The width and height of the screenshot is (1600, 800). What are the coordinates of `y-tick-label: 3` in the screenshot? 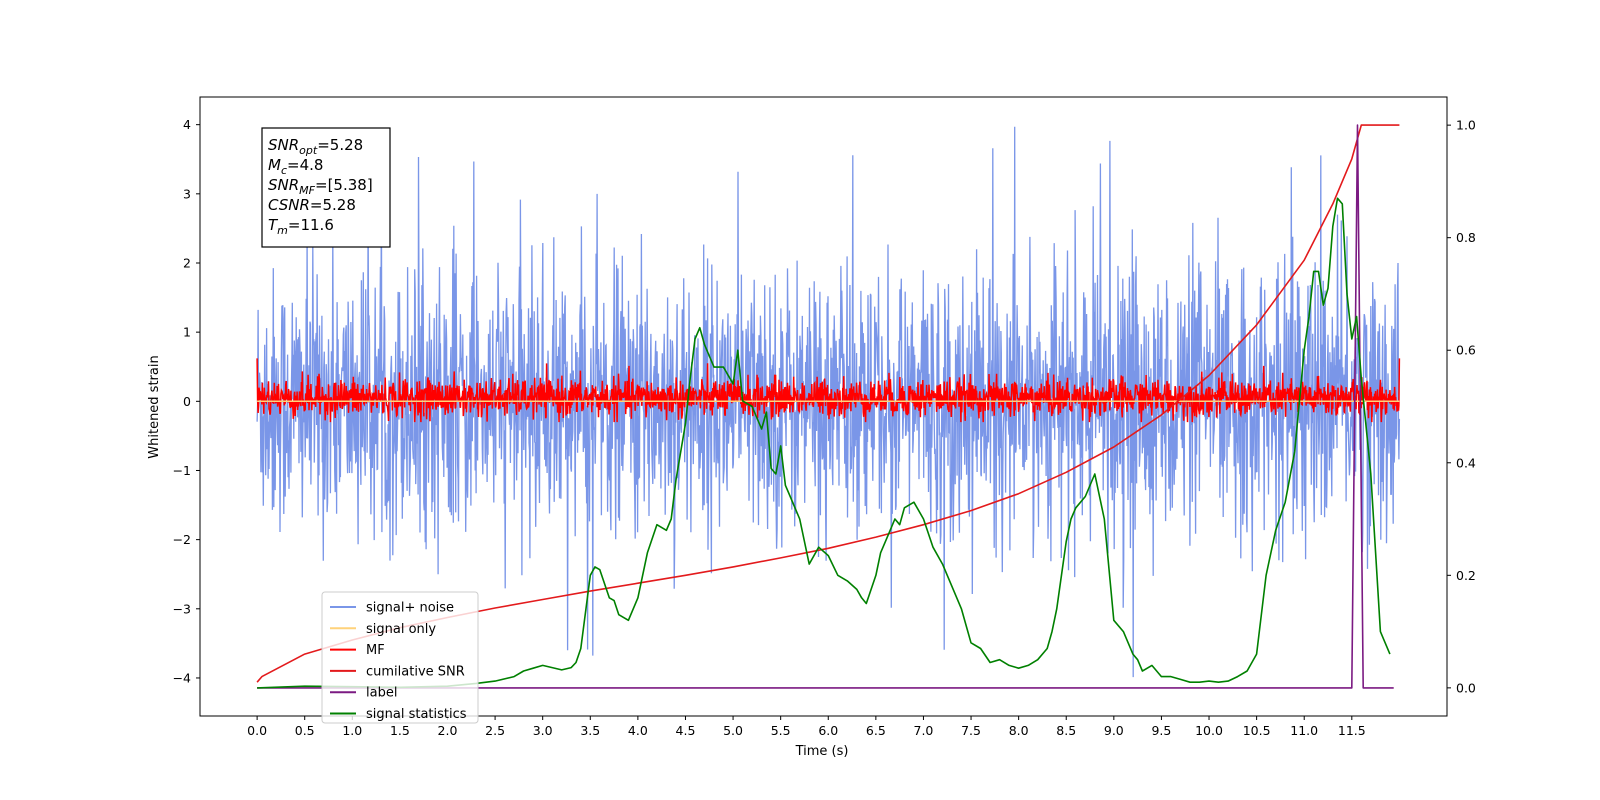 It's located at (187, 193).